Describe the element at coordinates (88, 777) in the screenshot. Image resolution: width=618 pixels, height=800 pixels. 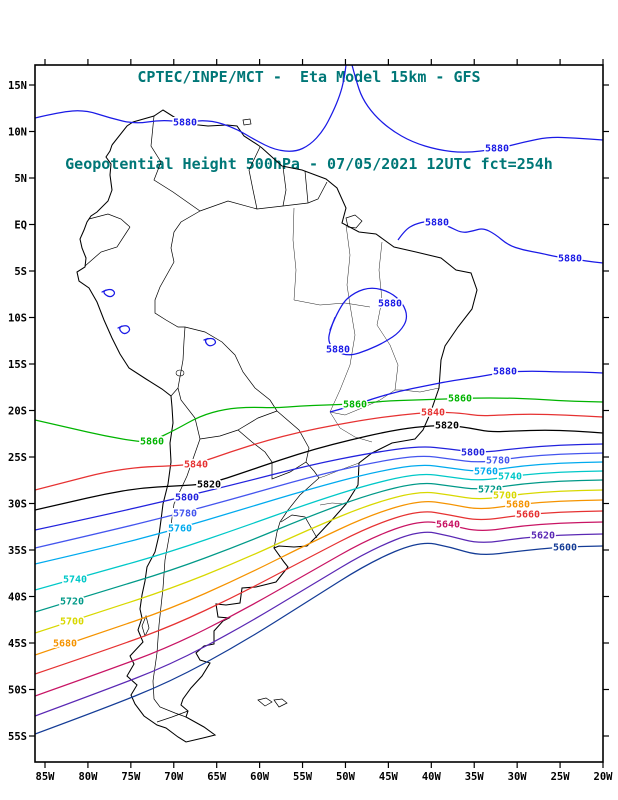
I see `lon-label: 80W` at that location.